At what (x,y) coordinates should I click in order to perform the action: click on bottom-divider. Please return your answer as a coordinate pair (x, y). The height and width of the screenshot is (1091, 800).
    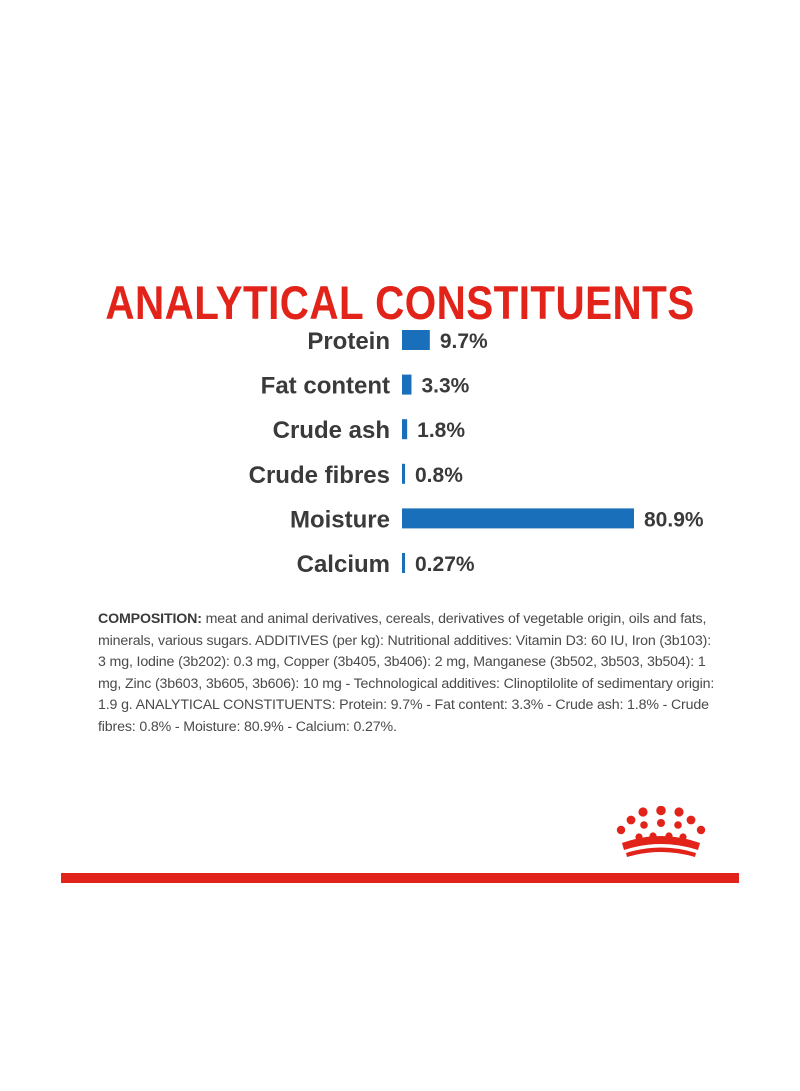
    Looking at the image, I should click on (400, 878).